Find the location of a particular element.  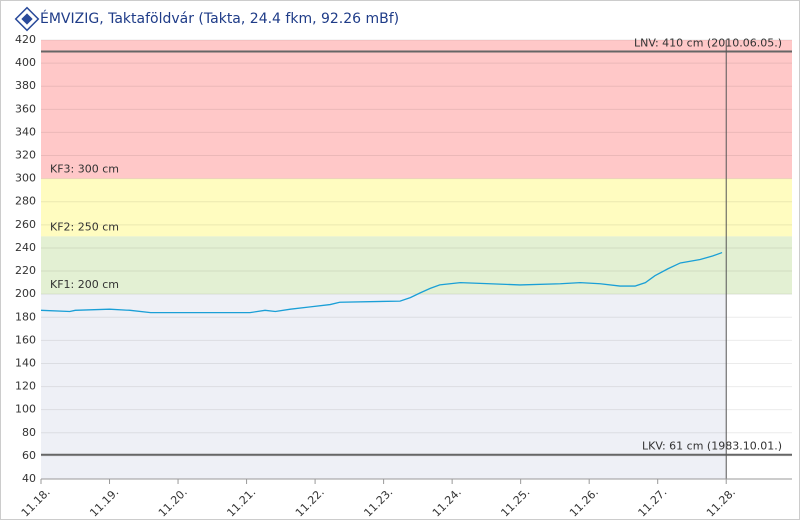

reference-label: LKV: 61 cm (1983.10.01.) is located at coordinates (712, 446).